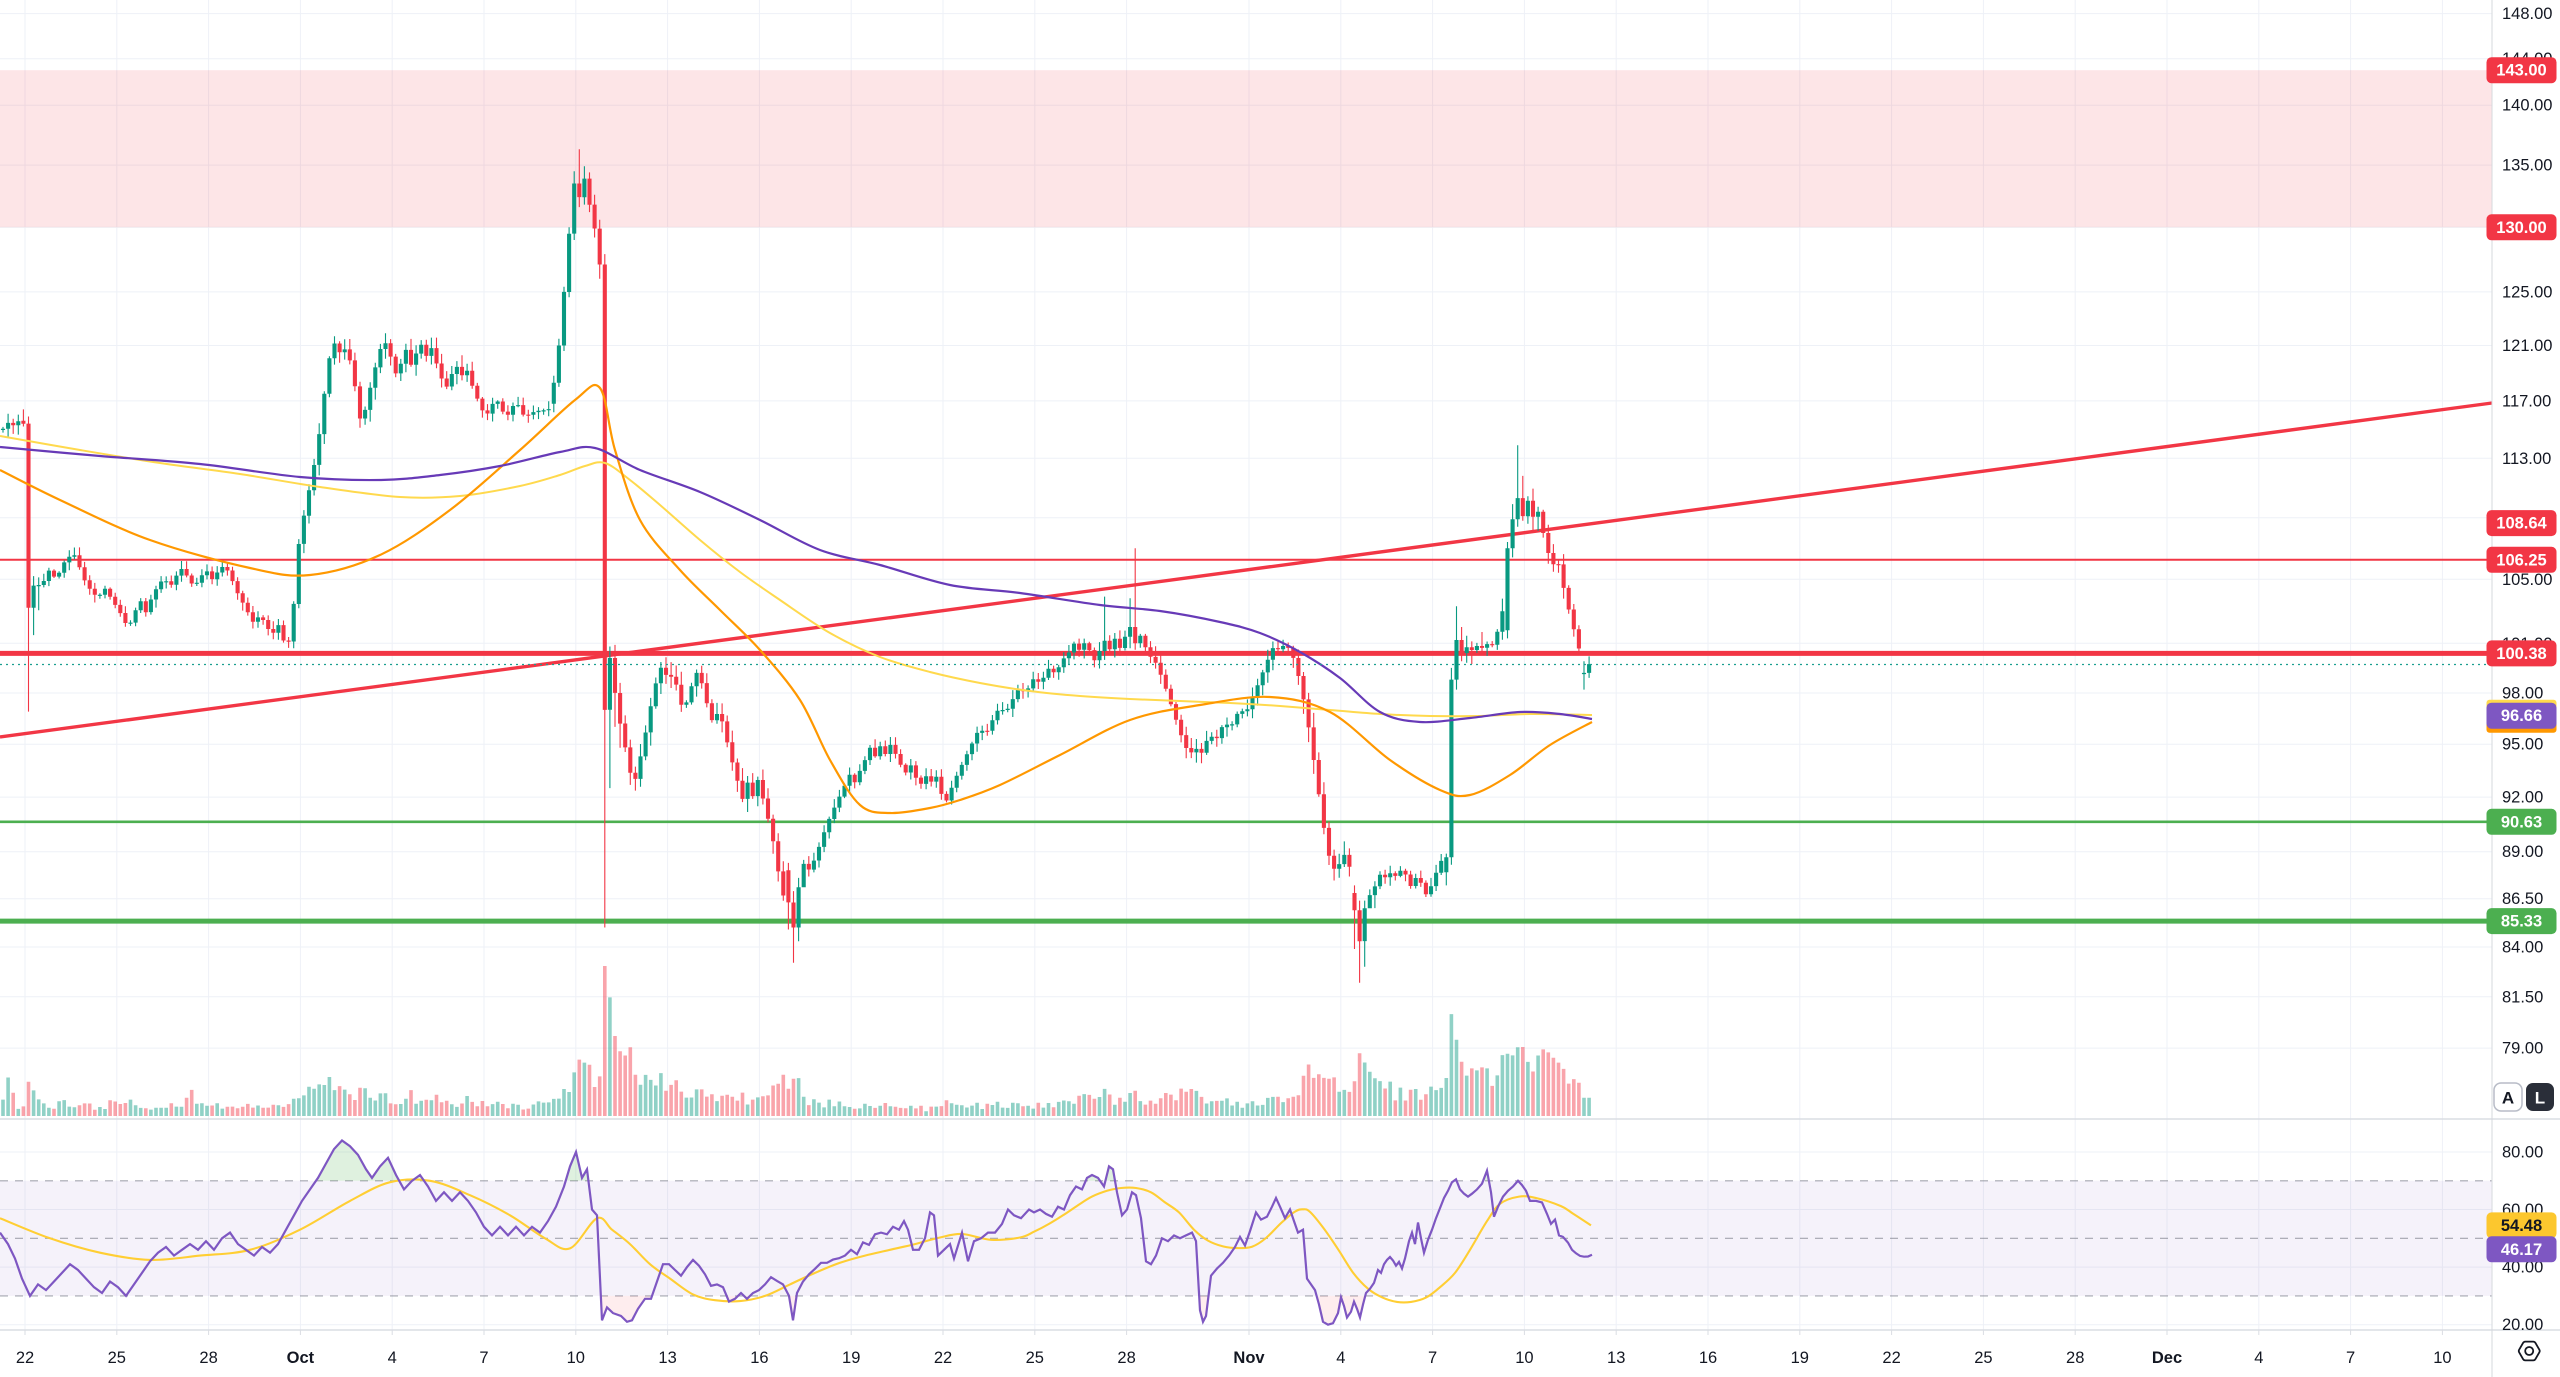  What do you see at coordinates (301, 1358) in the screenshot?
I see `svg-text: Oct` at bounding box center [301, 1358].